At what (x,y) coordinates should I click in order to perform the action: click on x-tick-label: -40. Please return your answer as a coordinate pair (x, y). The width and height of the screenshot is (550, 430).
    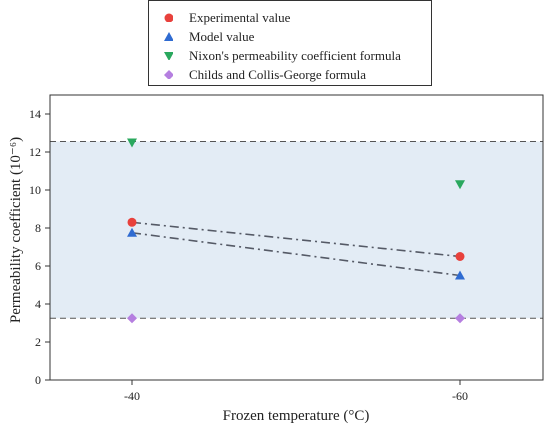
    Looking at the image, I should click on (132, 396).